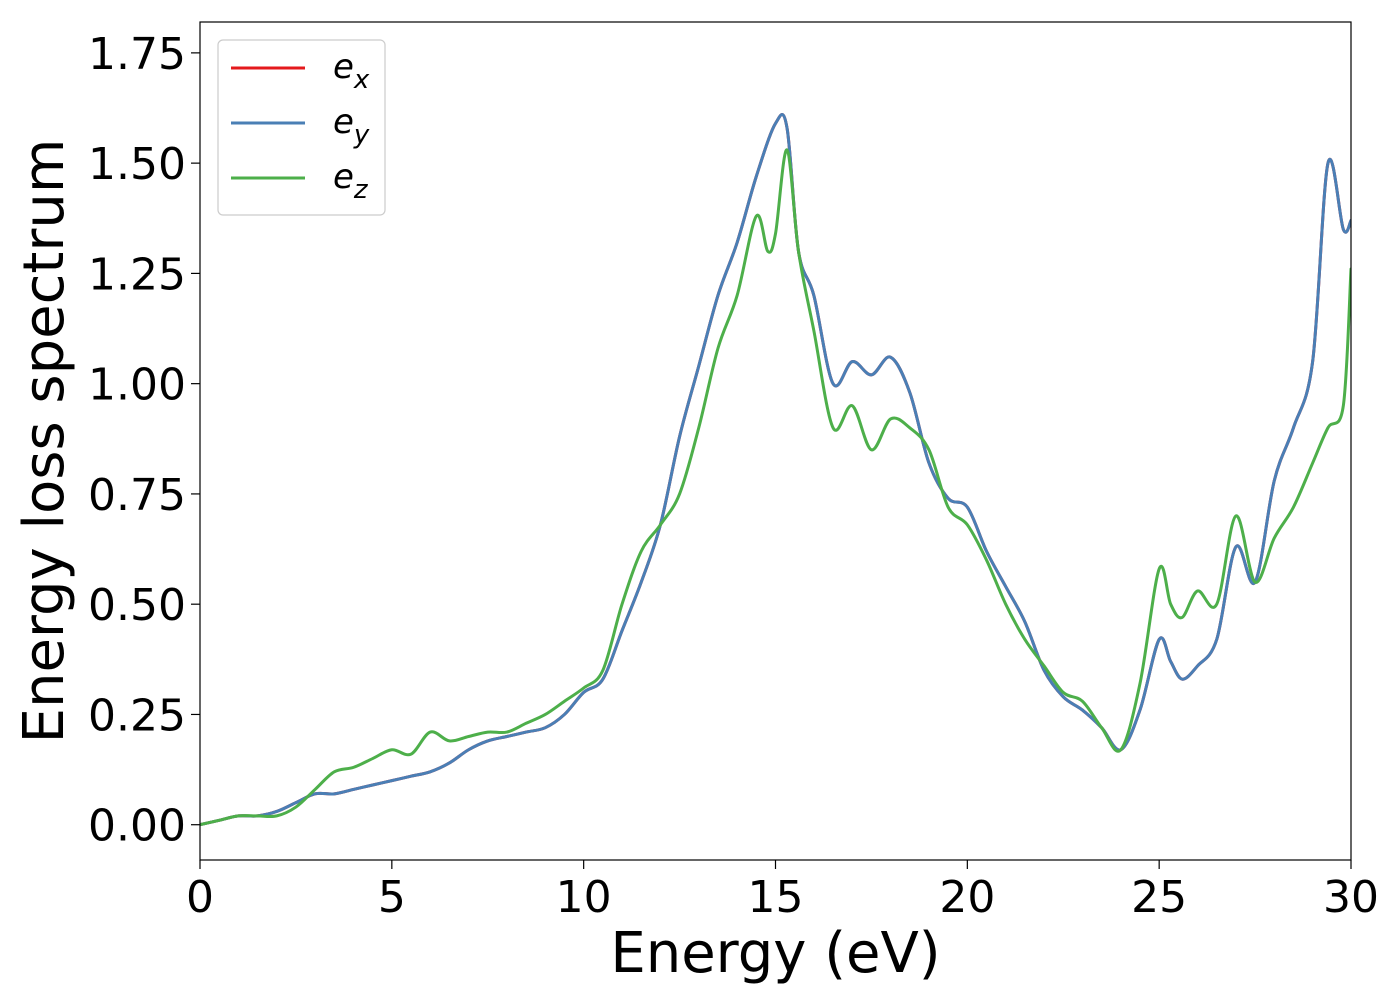 The image size is (1400, 1000). What do you see at coordinates (44, 441) in the screenshot?
I see `y-axis-title: Energy loss spectrum` at bounding box center [44, 441].